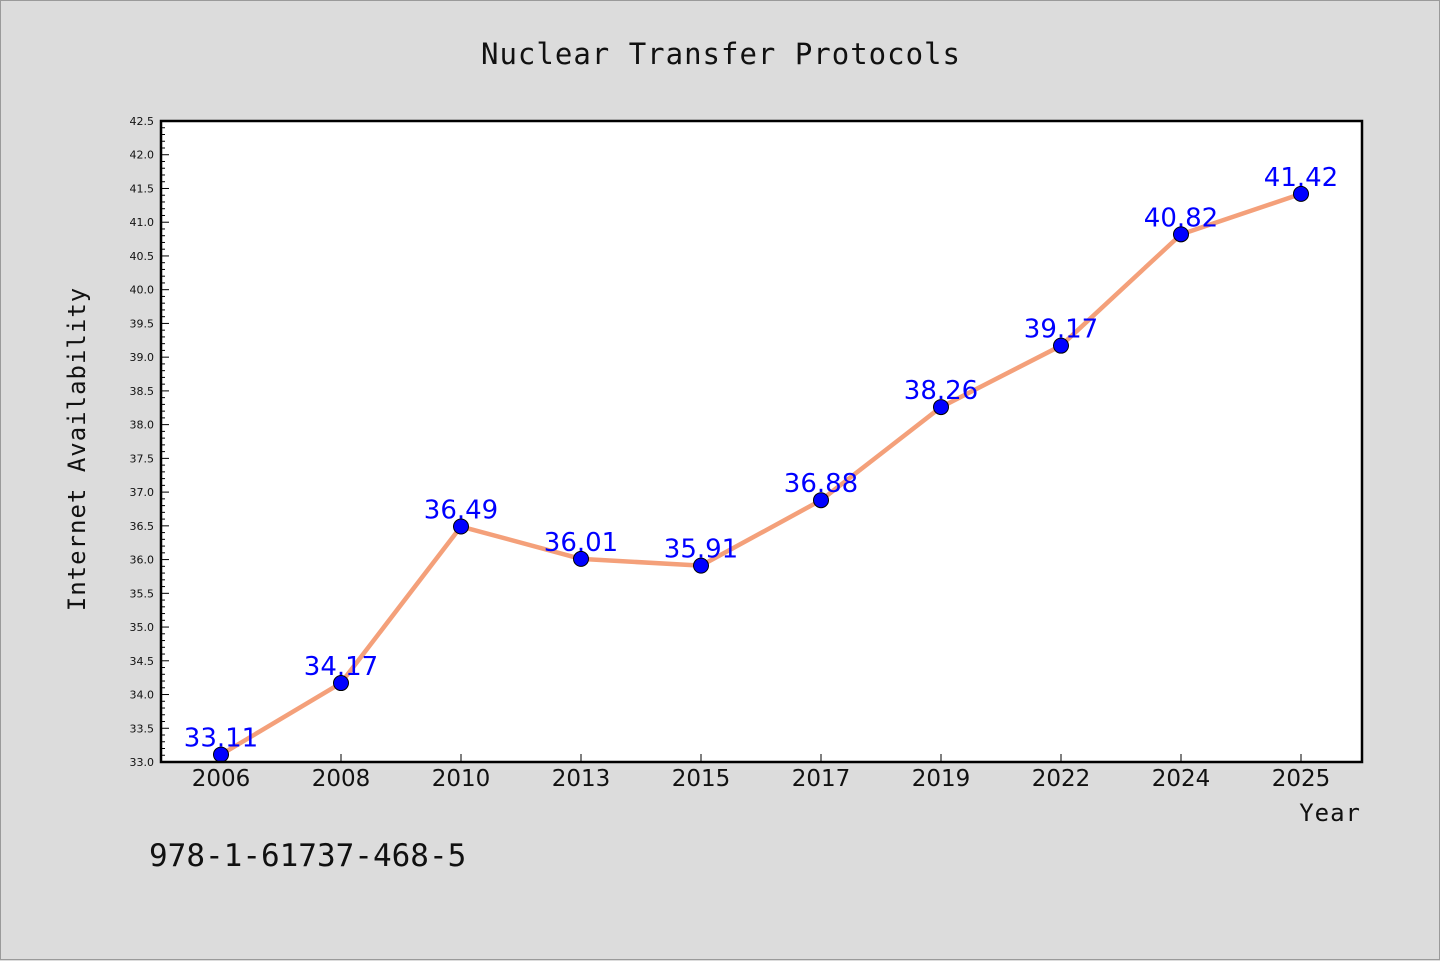 The image size is (1440, 961). I want to click on y-axis-title: Internet Availability, so click(77, 449).